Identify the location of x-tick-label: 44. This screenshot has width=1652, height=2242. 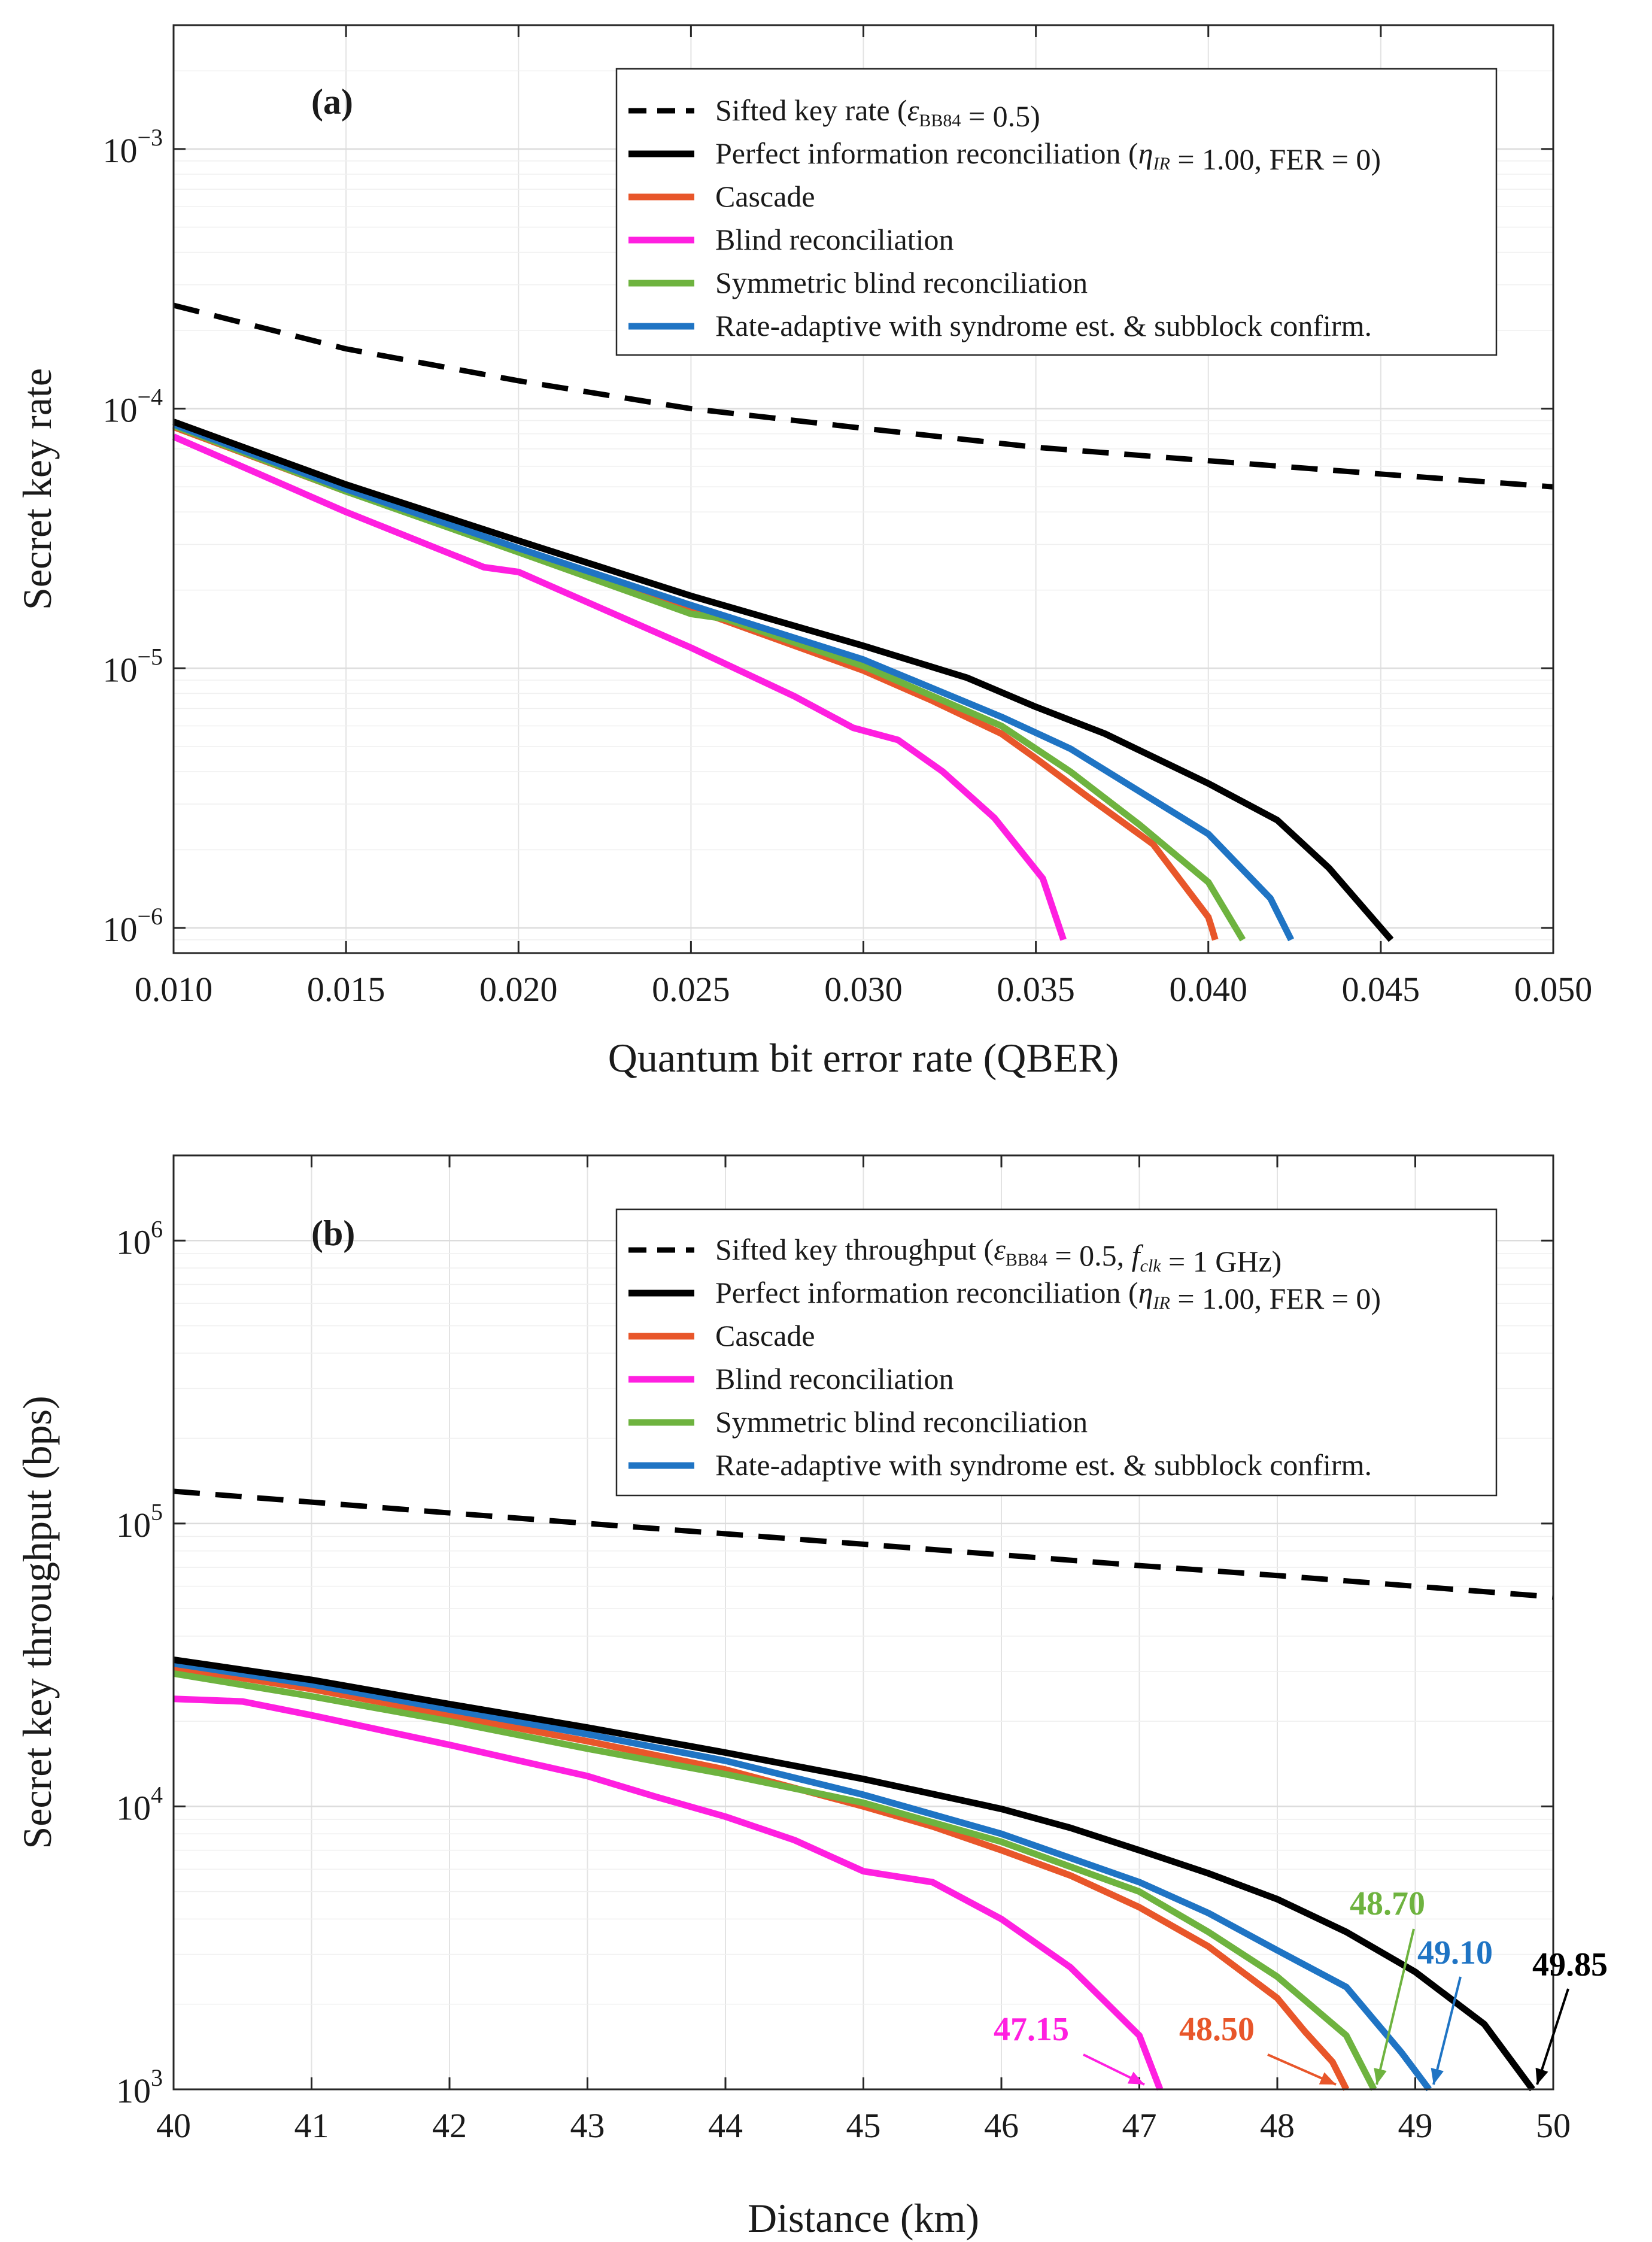
(725, 2125).